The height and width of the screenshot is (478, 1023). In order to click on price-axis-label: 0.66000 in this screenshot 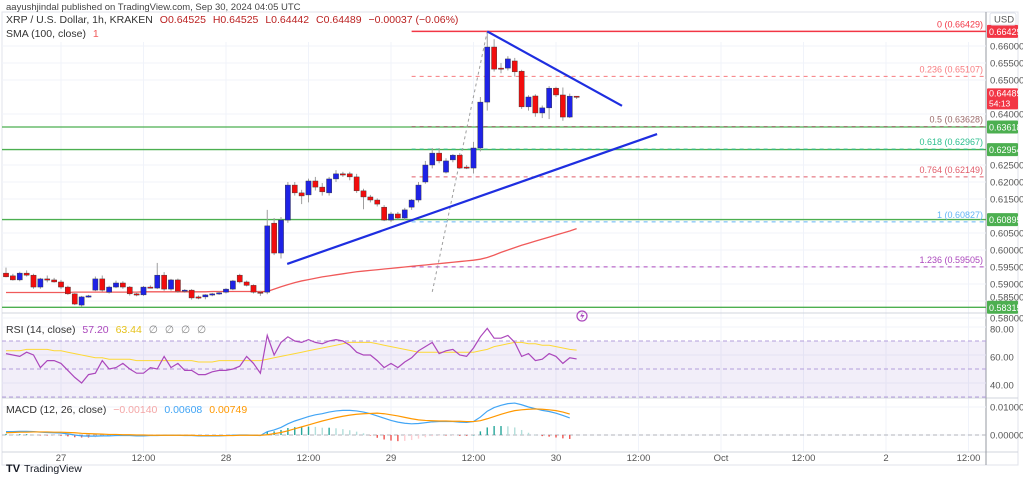, I will do `click(1006, 47)`.